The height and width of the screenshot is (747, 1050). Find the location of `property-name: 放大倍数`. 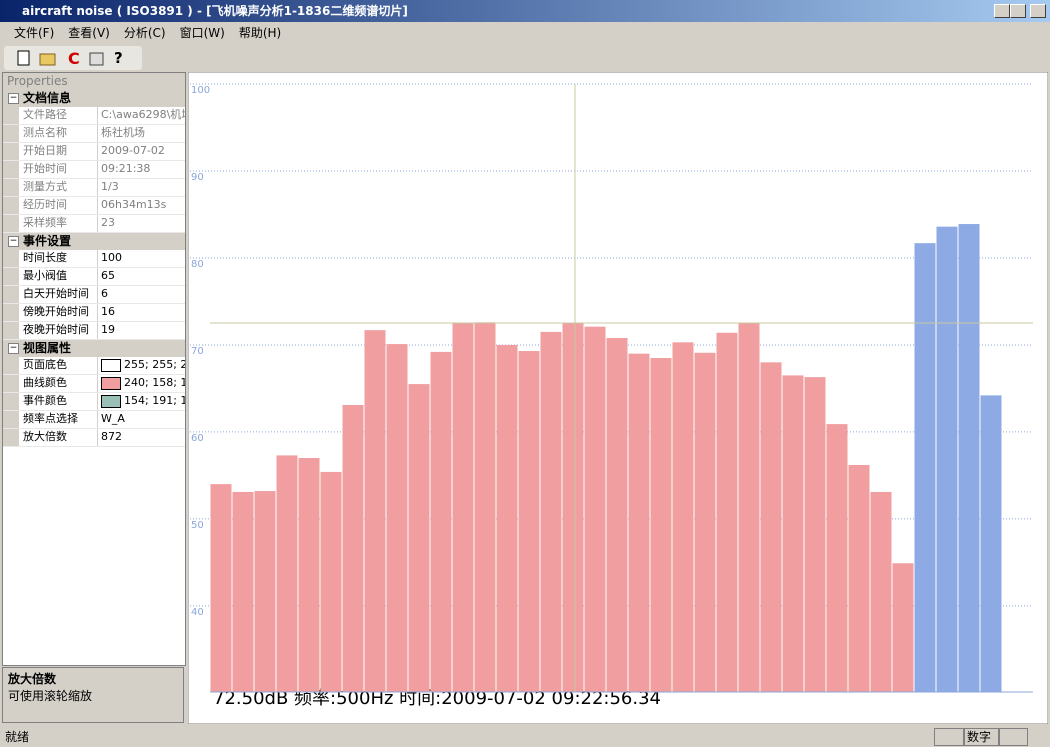

property-name: 放大倍数 is located at coordinates (50, 437).